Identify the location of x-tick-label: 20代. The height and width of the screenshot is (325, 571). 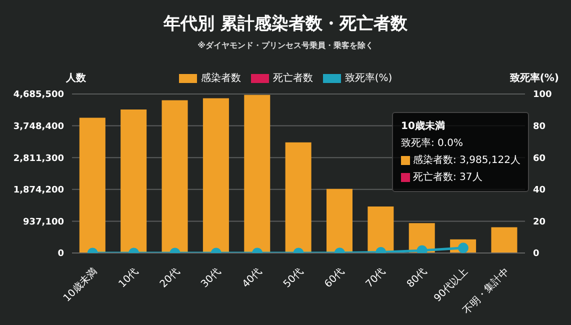
(170, 278).